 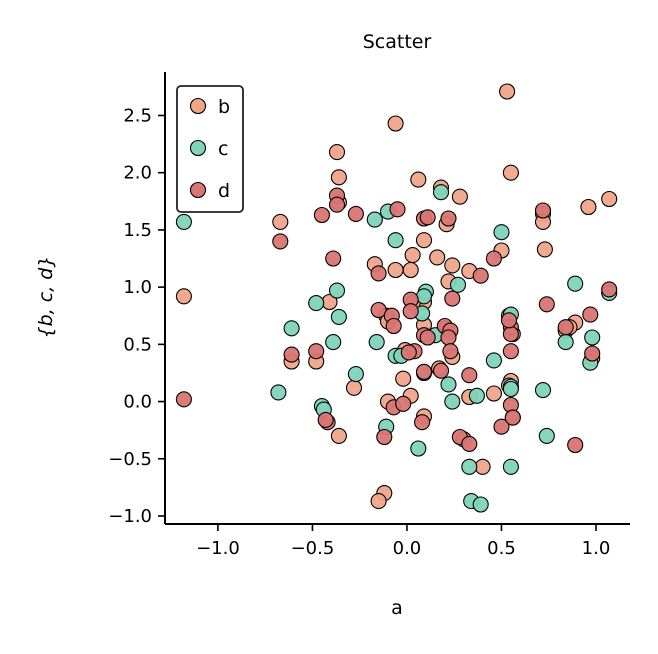 I want to click on y-tick-label-1: −0.5, so click(x=130, y=459).